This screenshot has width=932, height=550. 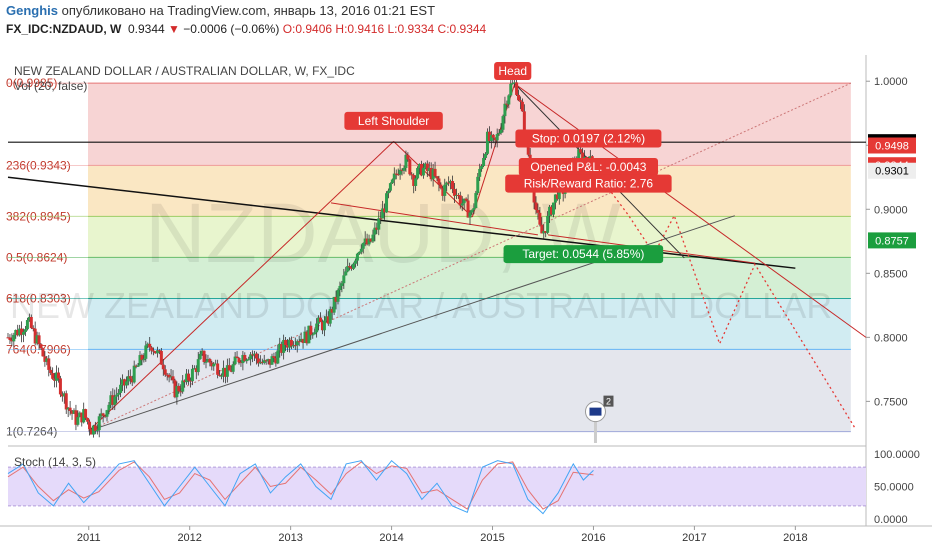 I want to click on x-tick-label: 2015, so click(x=492, y=538).